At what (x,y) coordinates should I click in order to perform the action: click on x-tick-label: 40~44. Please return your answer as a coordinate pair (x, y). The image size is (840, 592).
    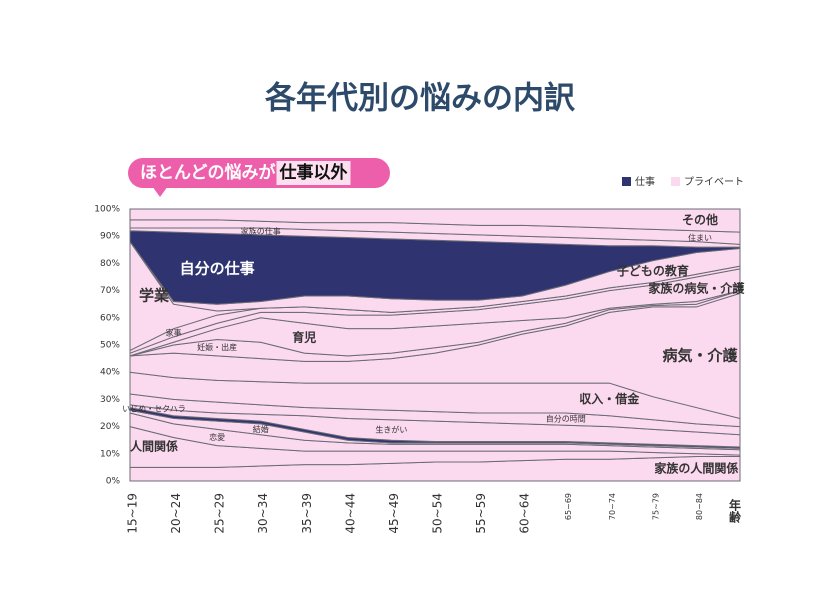
    Looking at the image, I should click on (350, 513).